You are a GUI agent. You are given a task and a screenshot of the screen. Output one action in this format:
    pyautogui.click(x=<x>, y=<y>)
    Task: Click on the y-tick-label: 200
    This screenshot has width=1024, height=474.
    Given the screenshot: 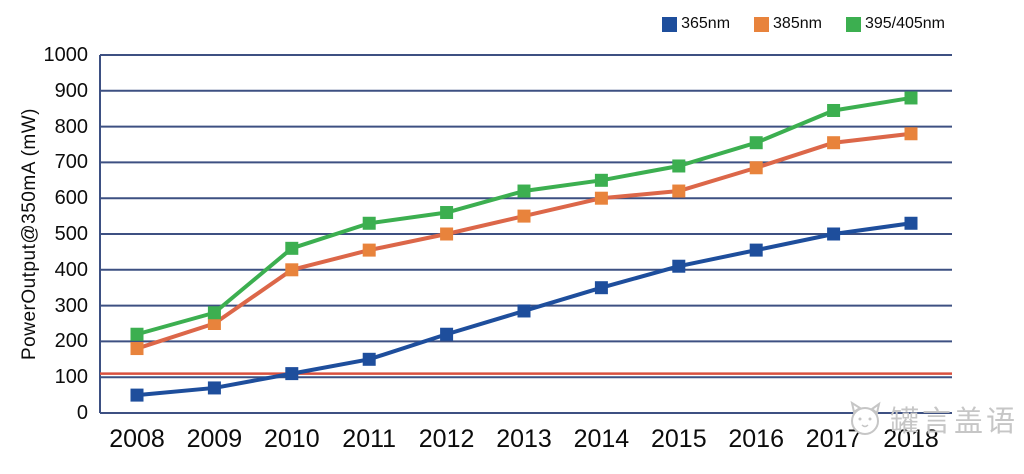 What is the action you would take?
    pyautogui.click(x=71, y=341)
    